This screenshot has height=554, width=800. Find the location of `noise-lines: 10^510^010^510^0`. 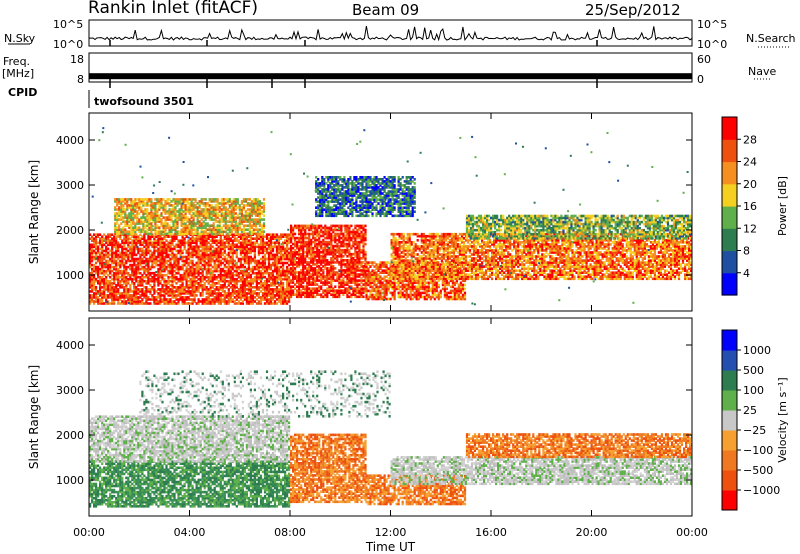

noise-lines: 10^510^010^510^0 is located at coordinates (399, 34).